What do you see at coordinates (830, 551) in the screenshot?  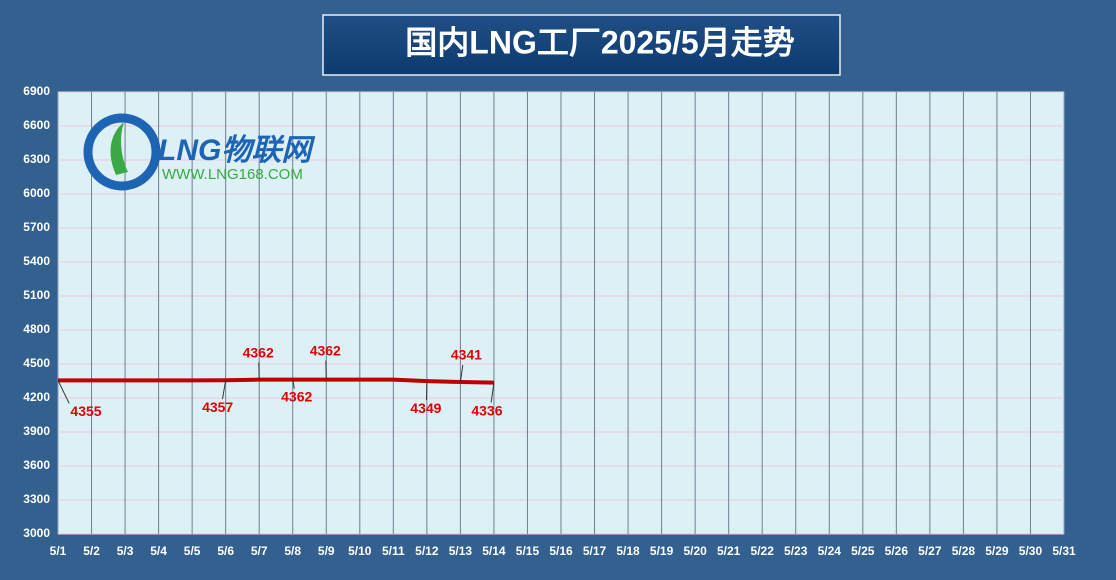 I see `x-tick-label: 5/24` at bounding box center [830, 551].